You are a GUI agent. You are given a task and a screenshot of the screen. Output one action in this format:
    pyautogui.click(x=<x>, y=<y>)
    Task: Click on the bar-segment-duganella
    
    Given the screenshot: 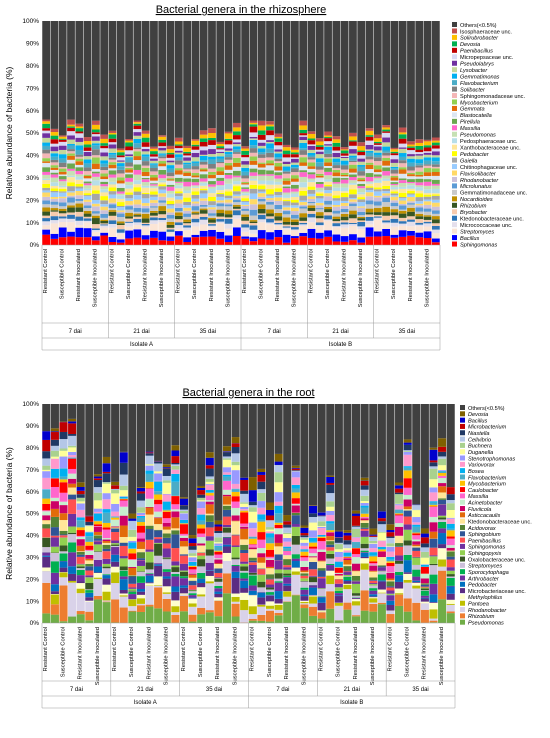 What is the action you would take?
    pyautogui.click(x=115, y=498)
    